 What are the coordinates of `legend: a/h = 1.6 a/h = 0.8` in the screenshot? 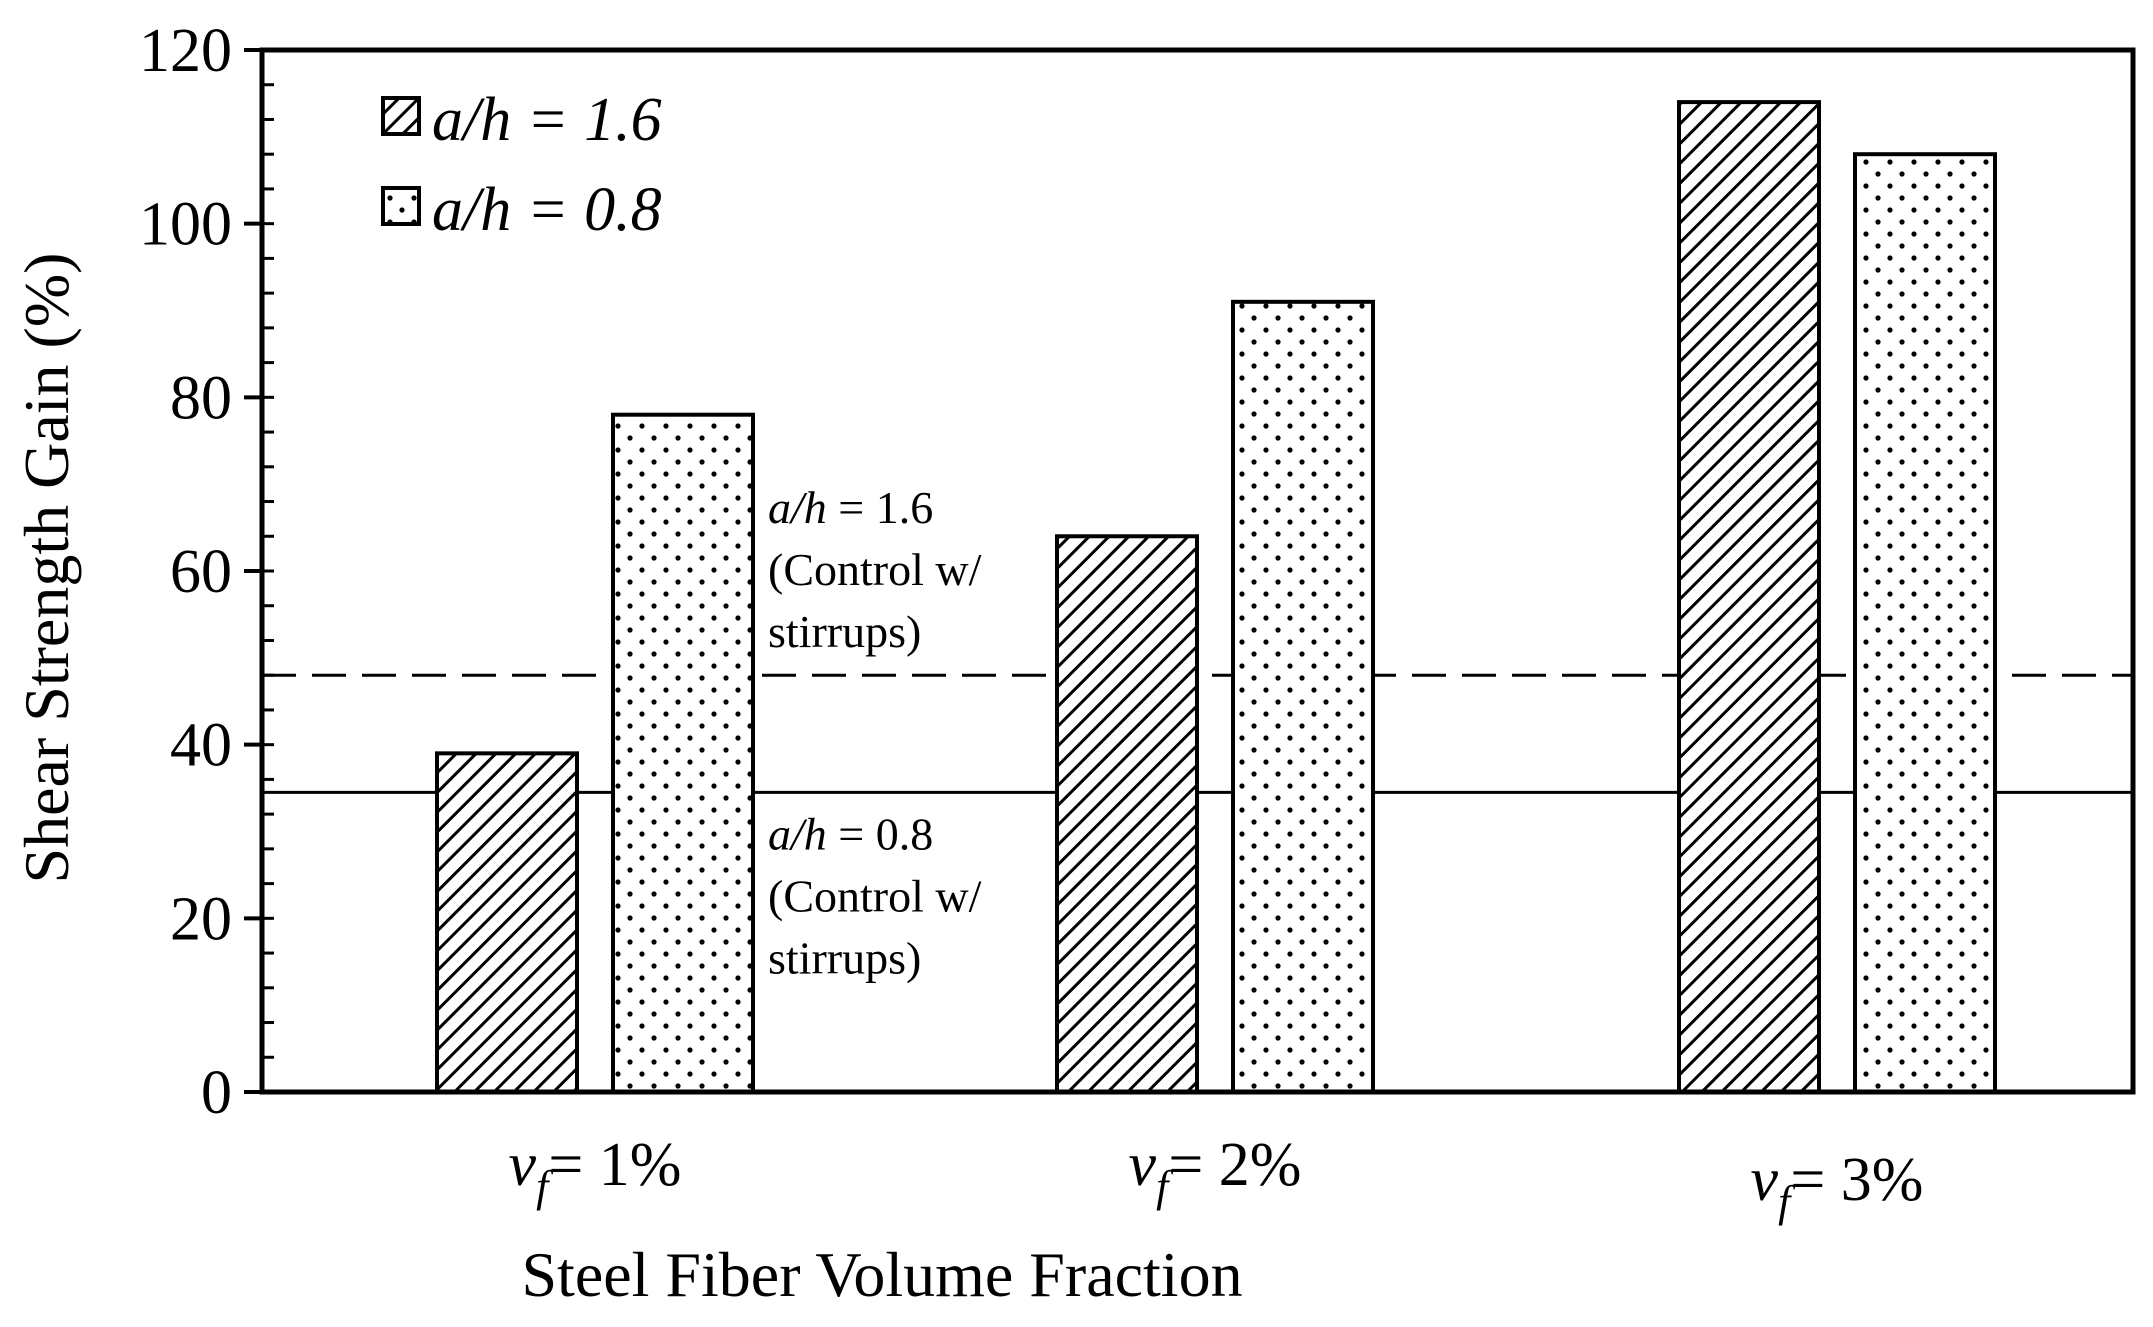 It's located at (521, 165).